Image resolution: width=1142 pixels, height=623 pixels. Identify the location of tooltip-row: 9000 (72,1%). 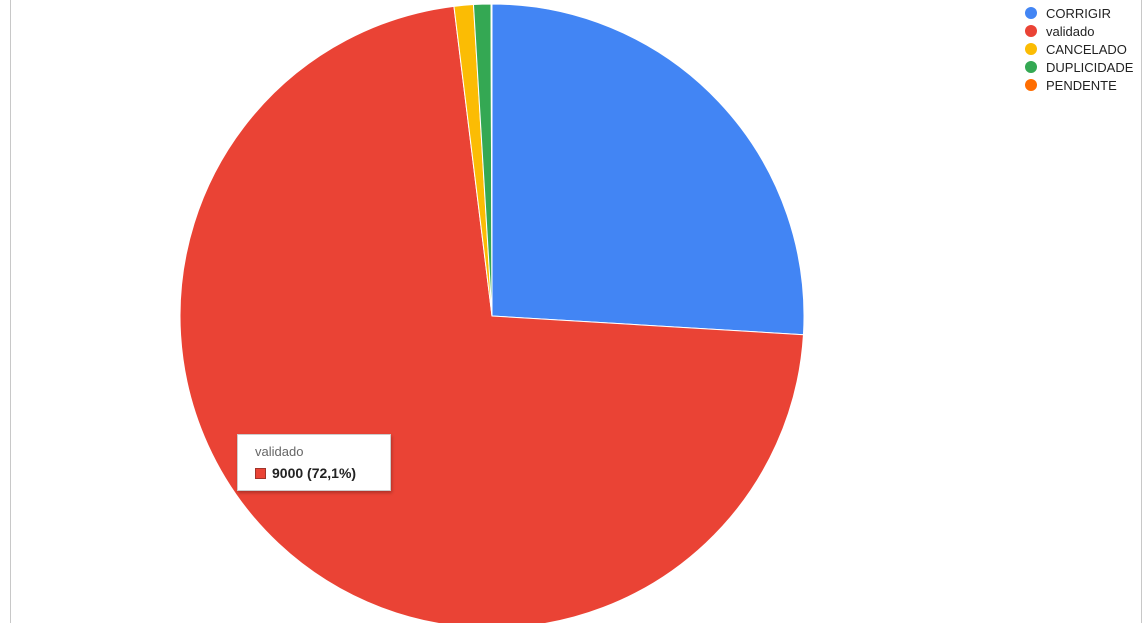
(322, 473).